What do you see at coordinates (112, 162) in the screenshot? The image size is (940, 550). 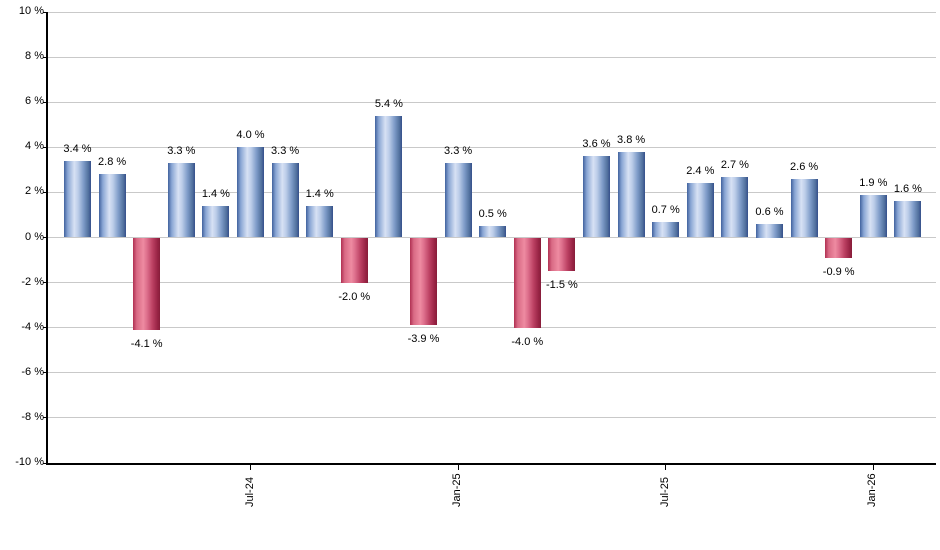 I see `bar-value-label: 2.8 %` at bounding box center [112, 162].